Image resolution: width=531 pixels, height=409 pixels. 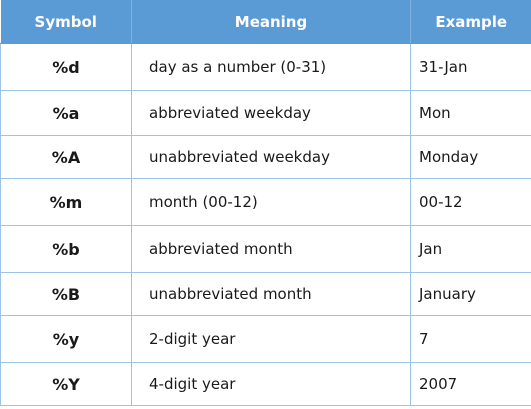 I want to click on table-row: %m month (00-12) 00-12, so click(x=265, y=202).